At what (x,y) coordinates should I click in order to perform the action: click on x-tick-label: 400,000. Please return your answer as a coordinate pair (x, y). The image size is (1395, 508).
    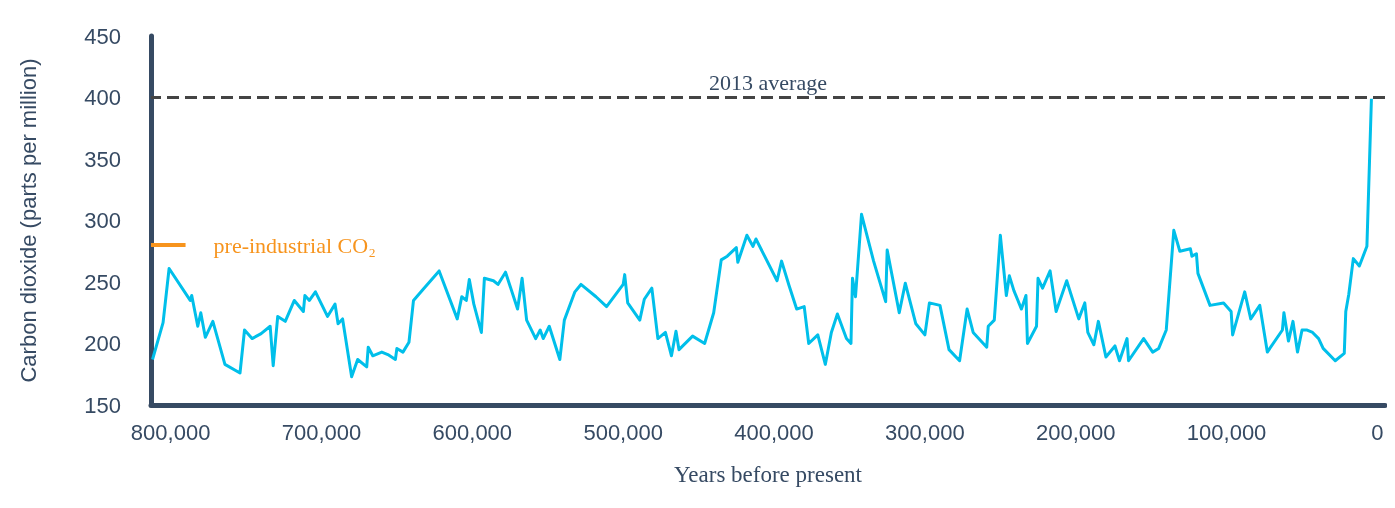
    Looking at the image, I should click on (774, 432).